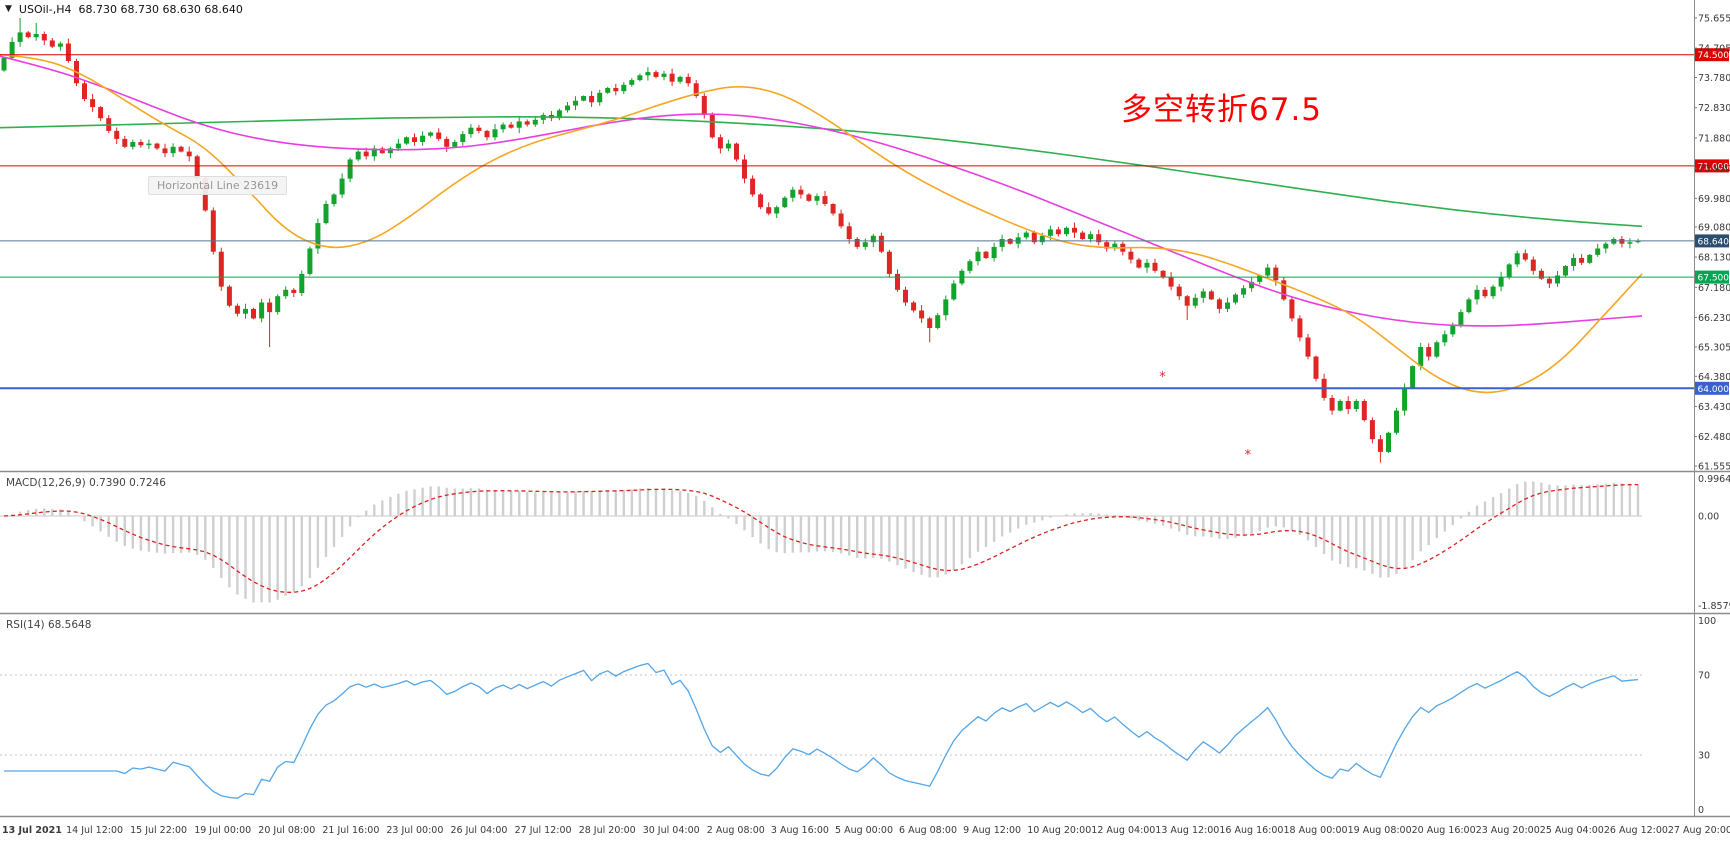 This screenshot has width=1730, height=842. I want to click on rsi-axis-top: 100, so click(1707, 621).